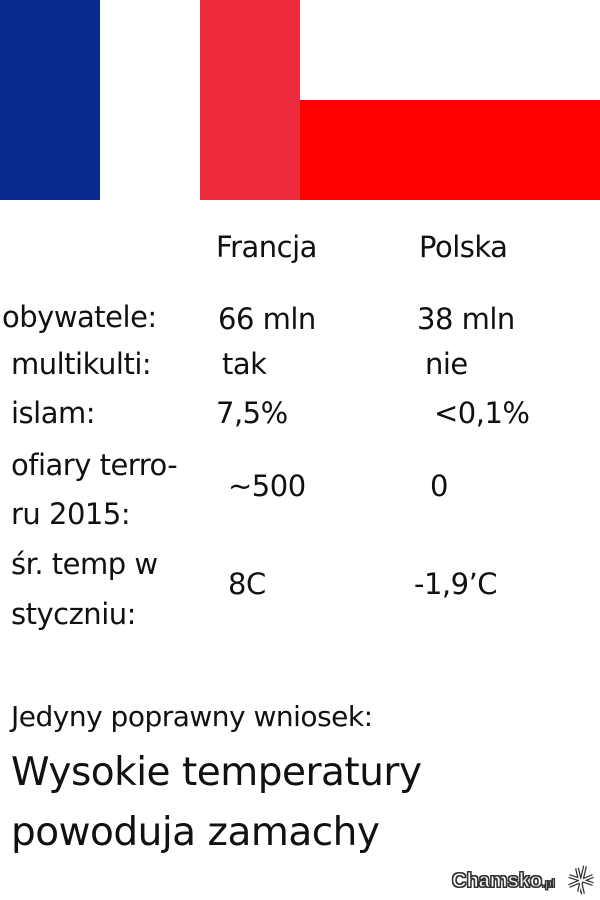  I want to click on value-france: ~500, so click(267, 486).